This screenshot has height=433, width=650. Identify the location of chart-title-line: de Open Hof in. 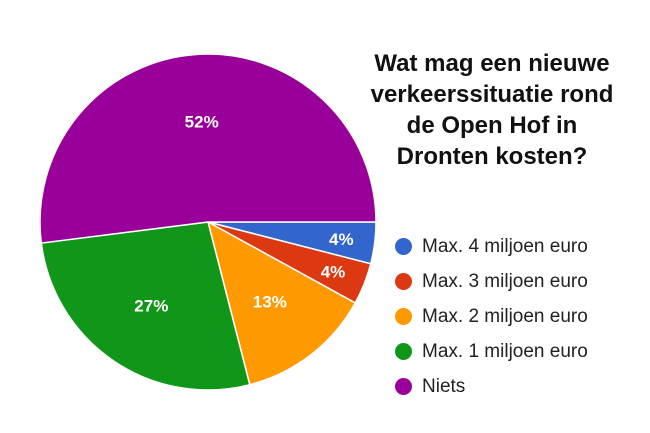
(492, 125).